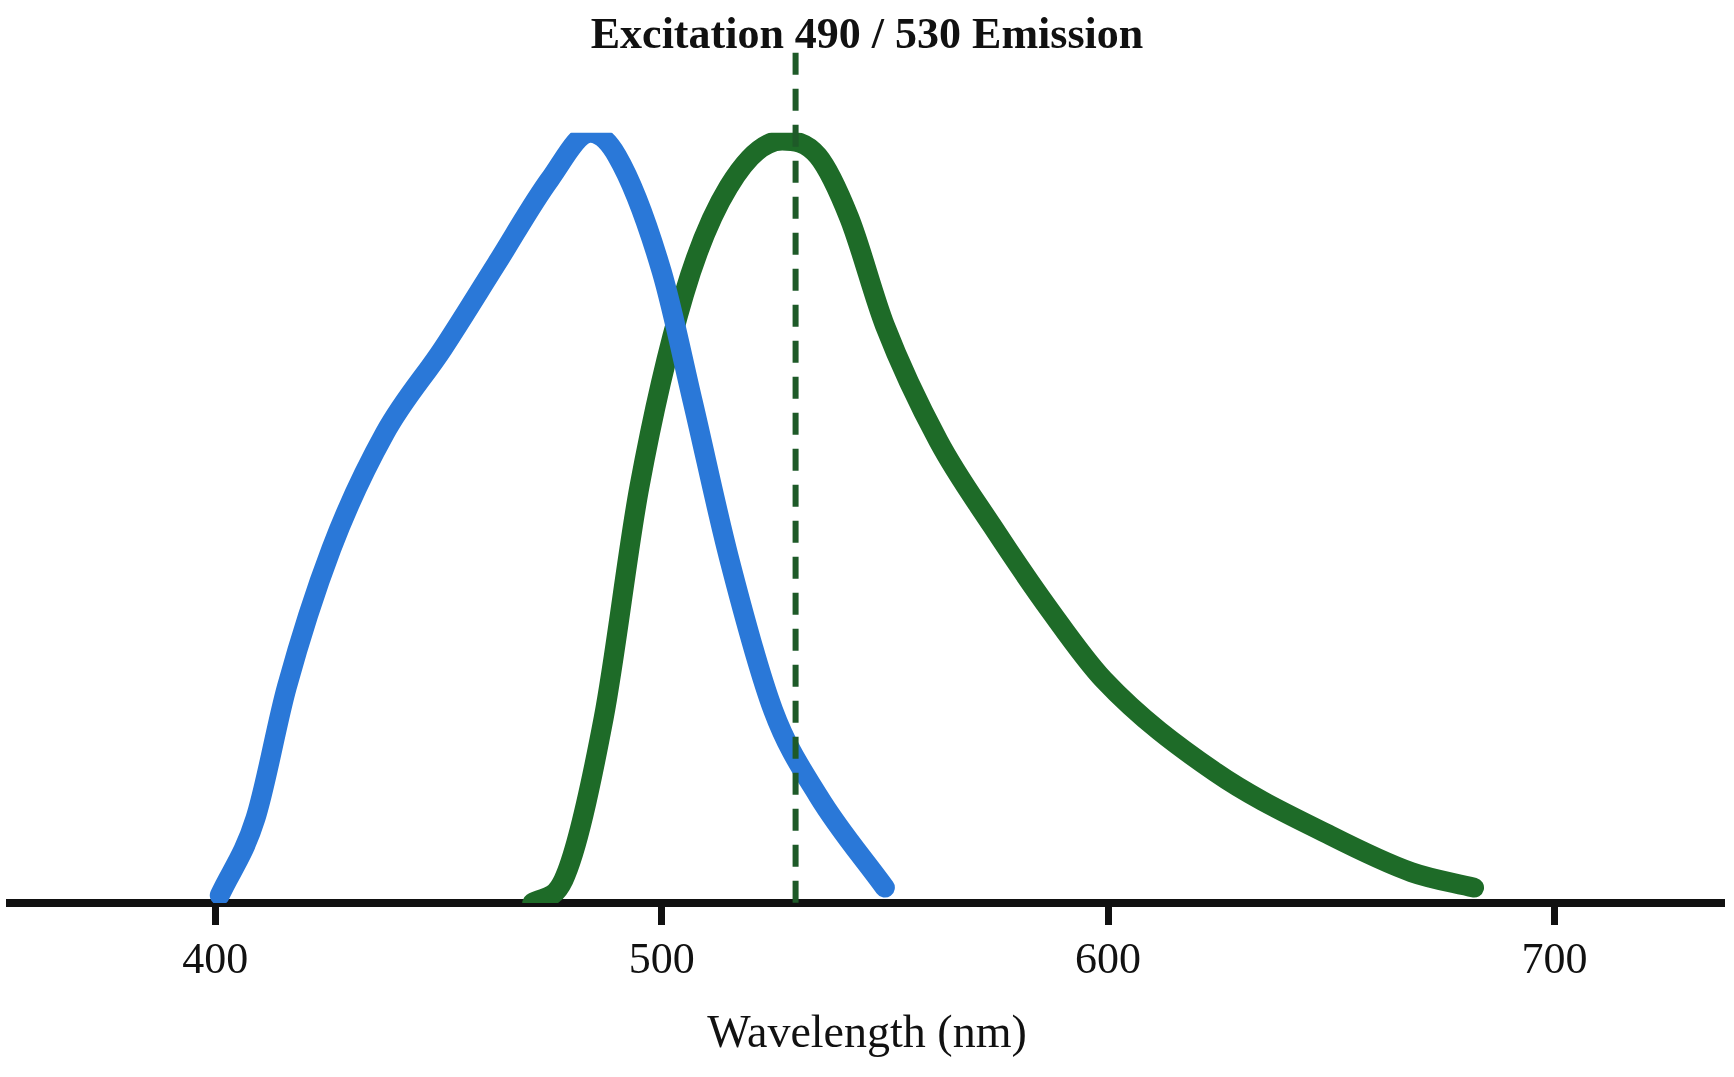  What do you see at coordinates (215, 958) in the screenshot?
I see `x-tick-label: 400` at bounding box center [215, 958].